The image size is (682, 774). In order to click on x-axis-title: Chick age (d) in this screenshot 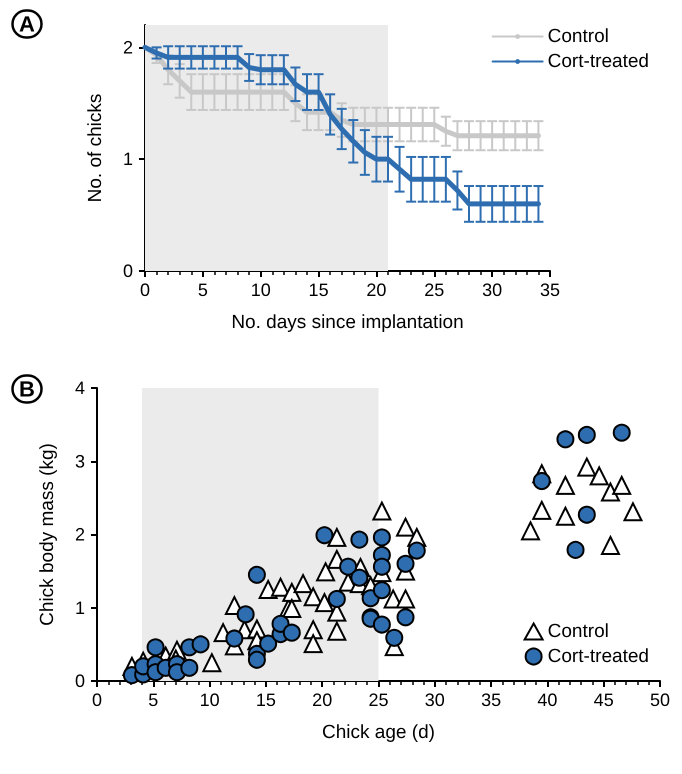, I will do `click(378, 732)`.